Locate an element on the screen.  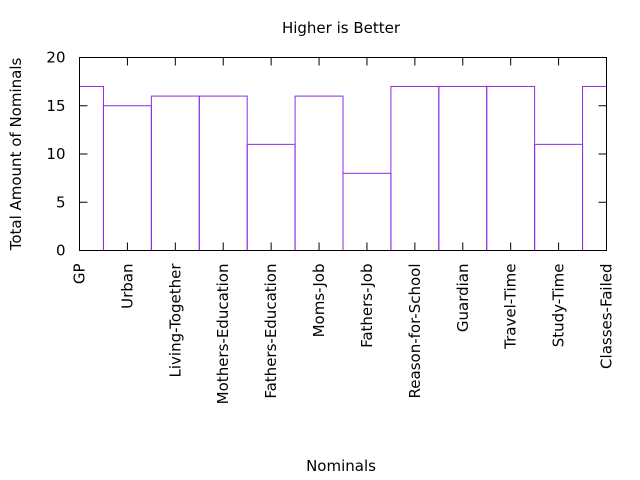
bar-reason-for-school is located at coordinates (415, 168).